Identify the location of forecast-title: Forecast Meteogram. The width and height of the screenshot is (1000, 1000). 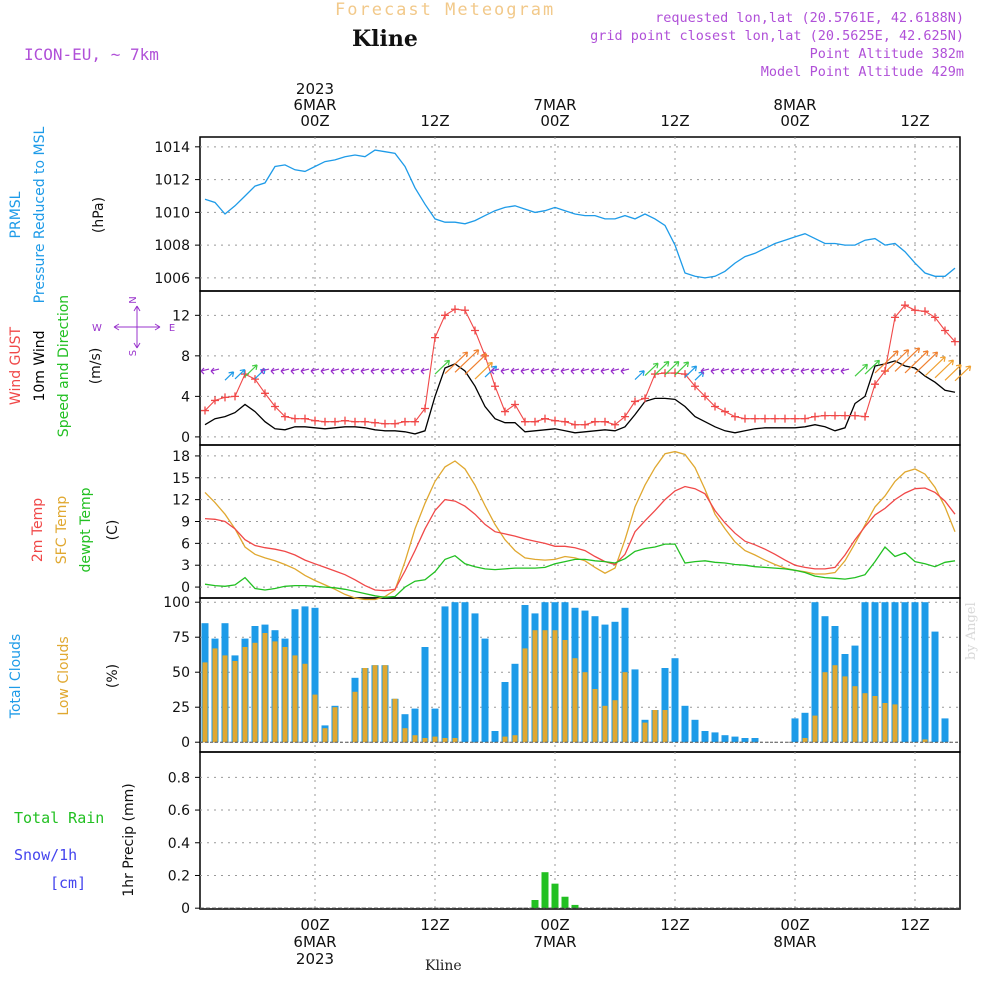
(445, 10).